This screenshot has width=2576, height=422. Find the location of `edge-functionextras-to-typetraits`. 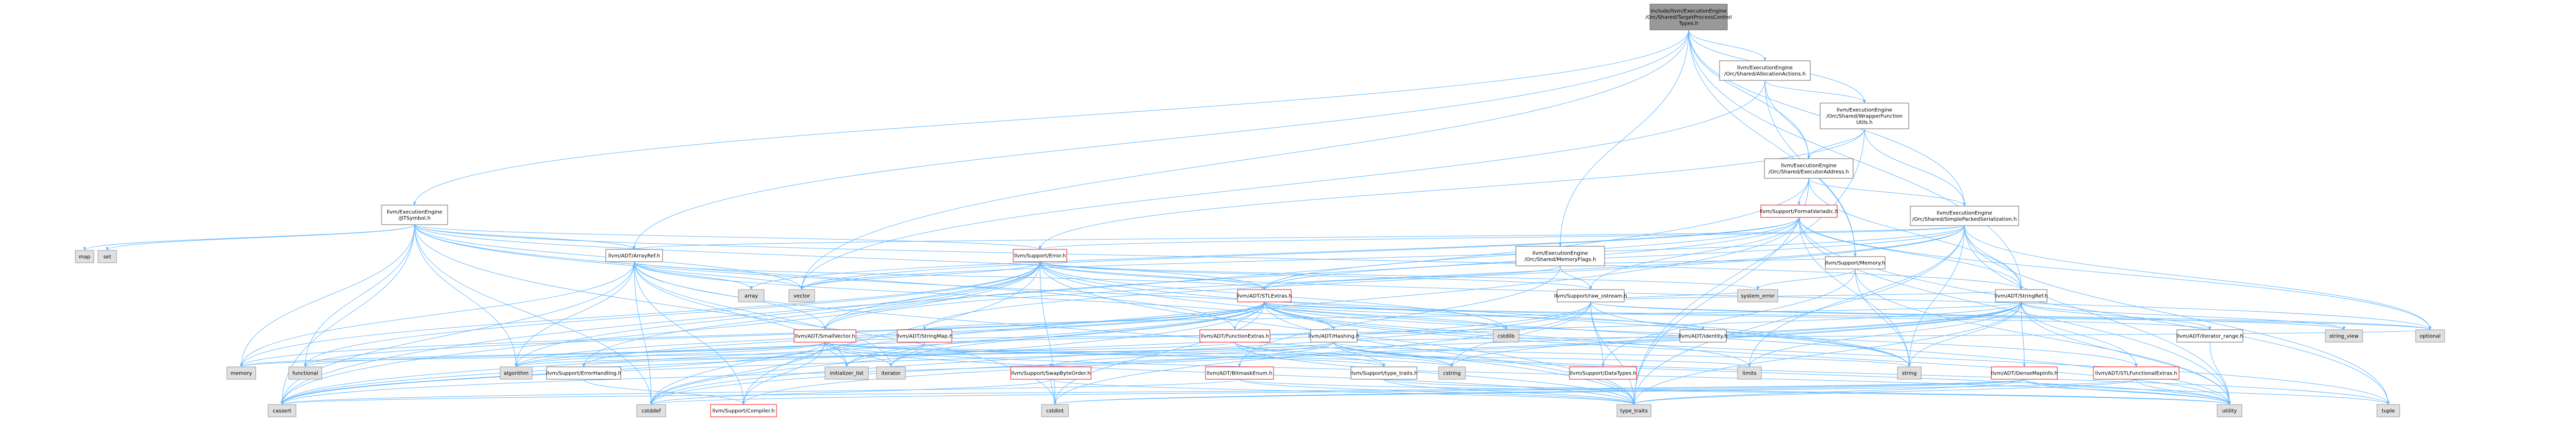

edge-functionextras-to-typetraits is located at coordinates (1309, 354).